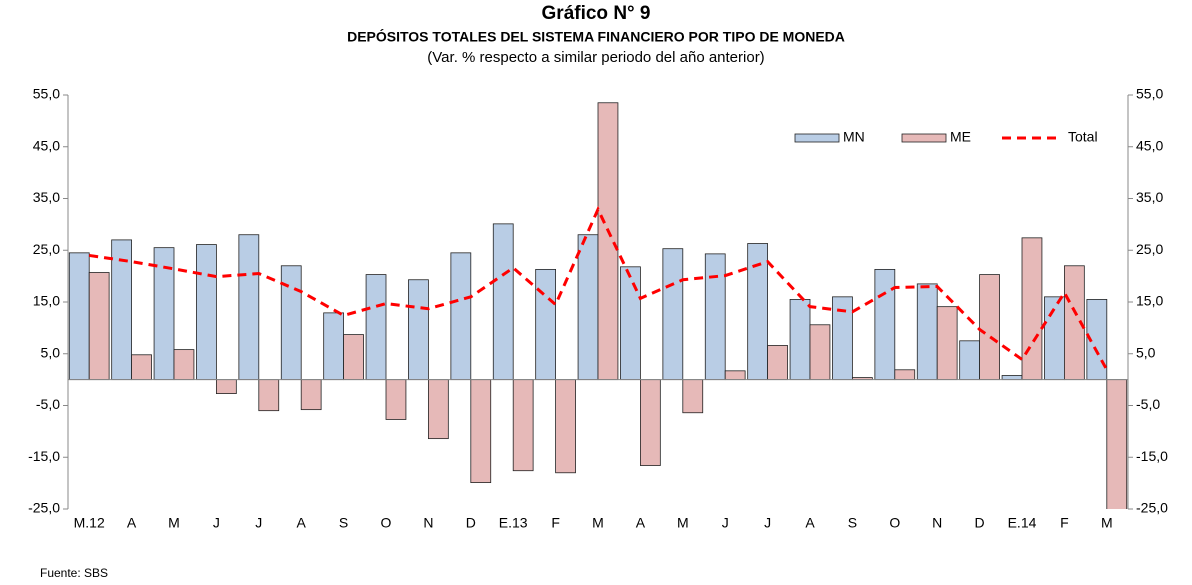 The width and height of the screenshot is (1192, 585). What do you see at coordinates (596, 13) in the screenshot?
I see `chart-title: Gráfico N° 9` at bounding box center [596, 13].